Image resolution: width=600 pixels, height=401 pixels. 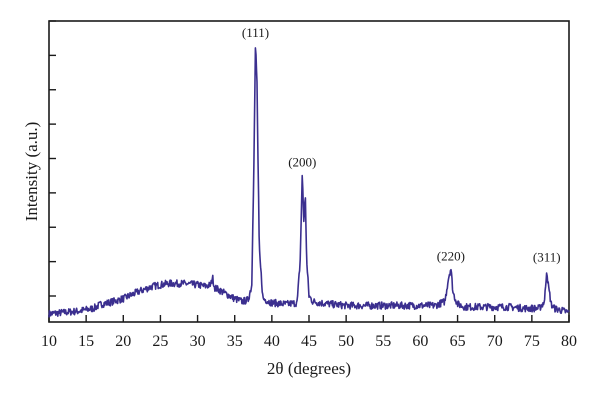 What do you see at coordinates (451, 255) in the screenshot?
I see `peak-label: (220)` at bounding box center [451, 255].